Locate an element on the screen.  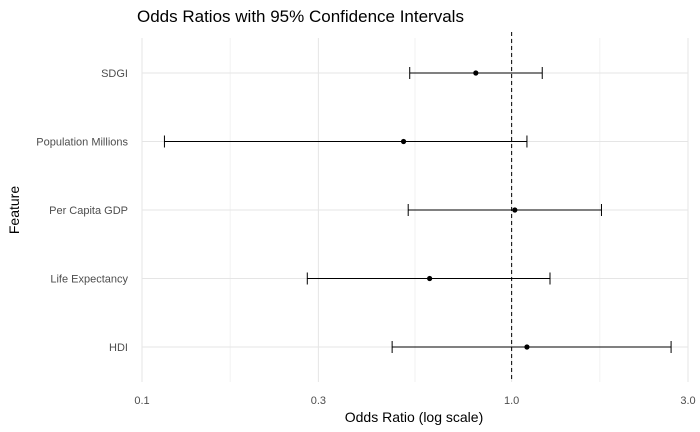
y-tick-label: Per Capita GDP is located at coordinates (88, 211).